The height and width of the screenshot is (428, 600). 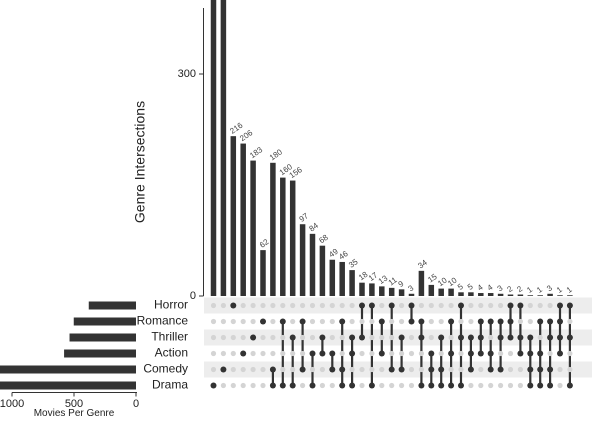 What do you see at coordinates (193, 296) in the screenshot?
I see `intersection-axis-tick-label: 0` at bounding box center [193, 296].